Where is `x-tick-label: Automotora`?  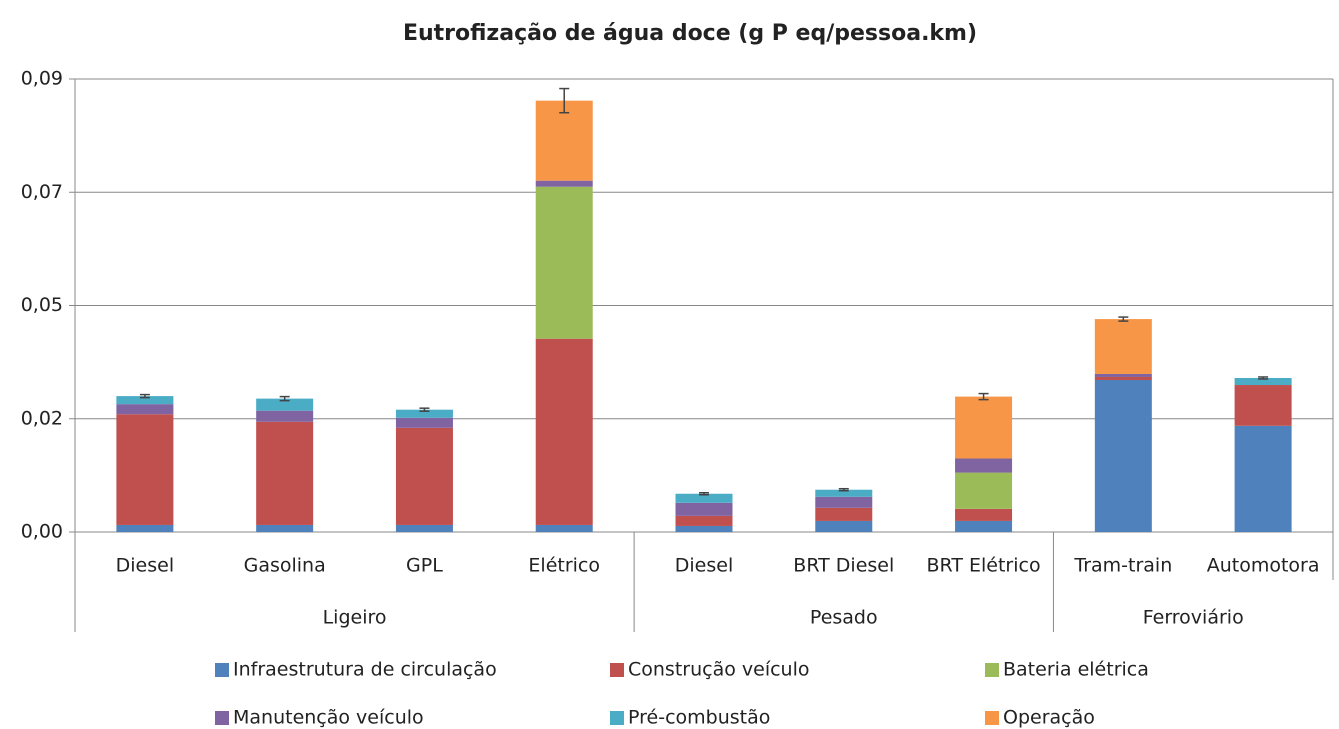 x-tick-label: Automotora is located at coordinates (1263, 566).